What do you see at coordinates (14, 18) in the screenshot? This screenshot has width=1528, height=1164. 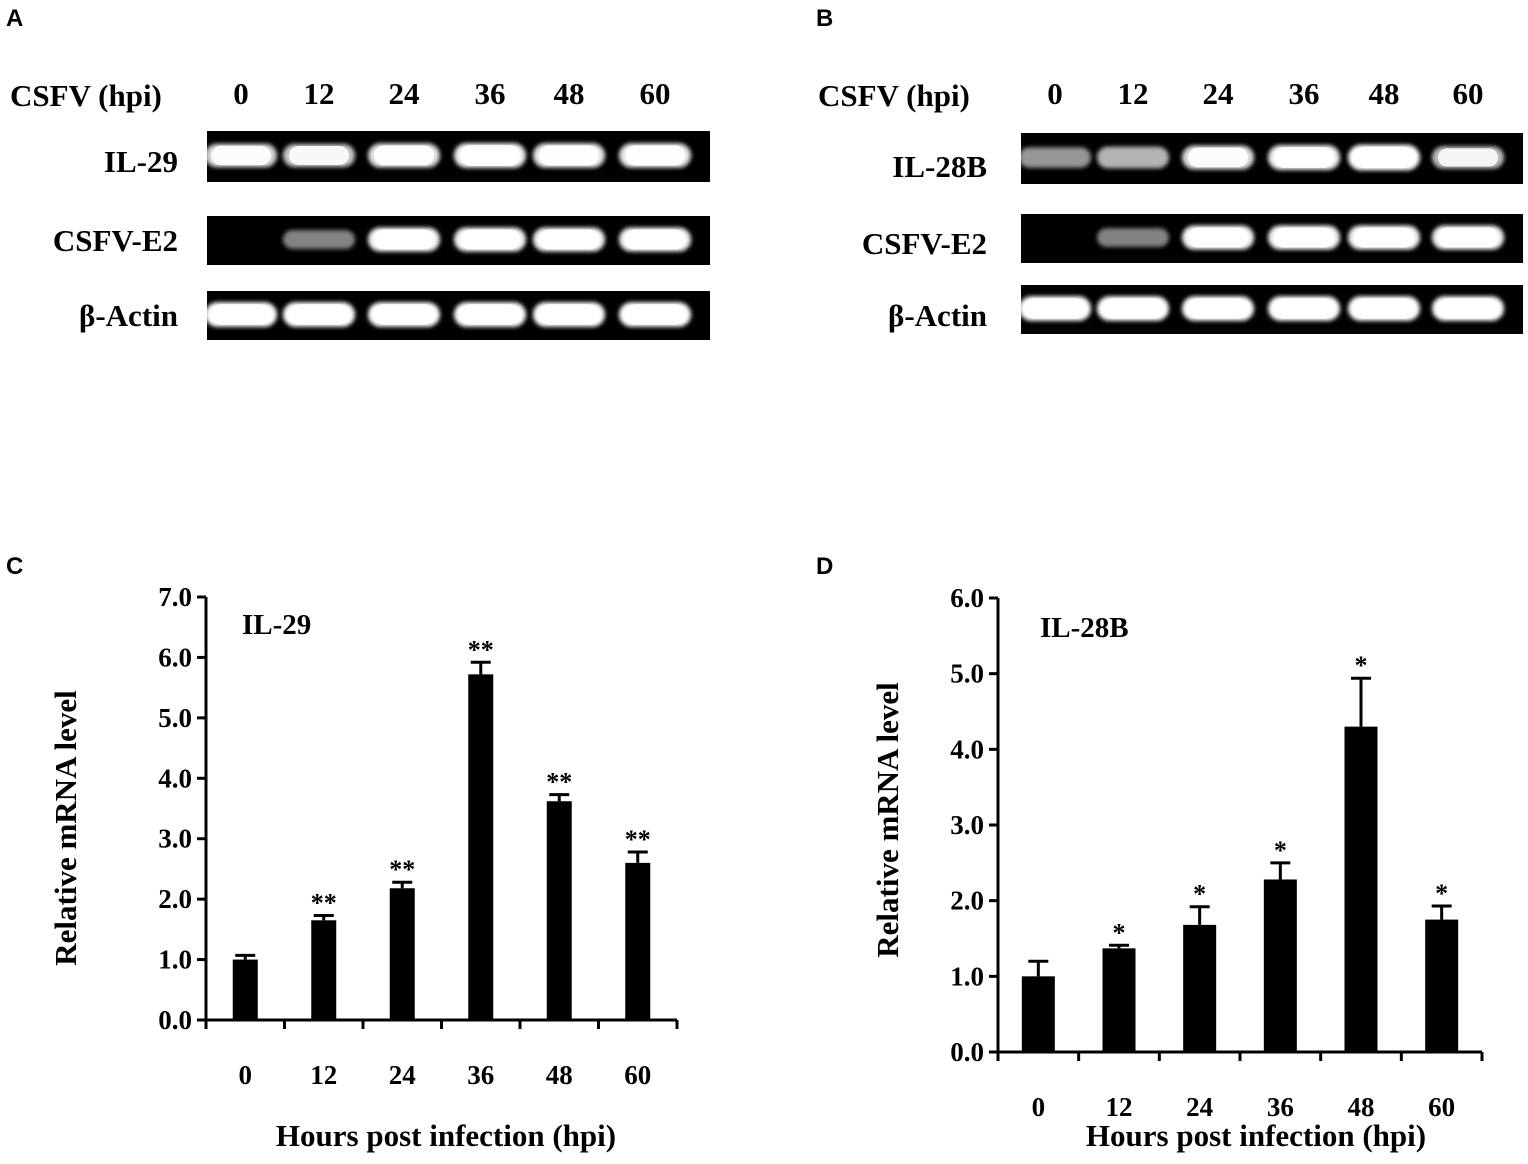 I see `panel-letter-a: A` at bounding box center [14, 18].